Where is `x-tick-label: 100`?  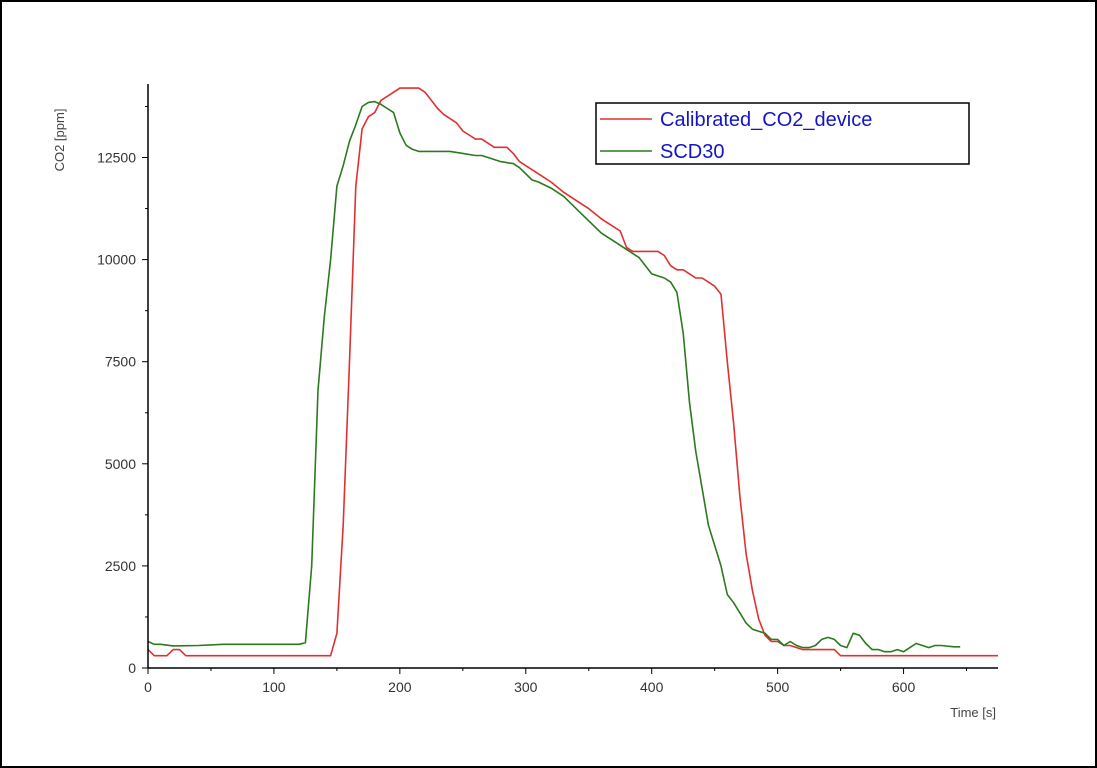
x-tick-label: 100 is located at coordinates (274, 687).